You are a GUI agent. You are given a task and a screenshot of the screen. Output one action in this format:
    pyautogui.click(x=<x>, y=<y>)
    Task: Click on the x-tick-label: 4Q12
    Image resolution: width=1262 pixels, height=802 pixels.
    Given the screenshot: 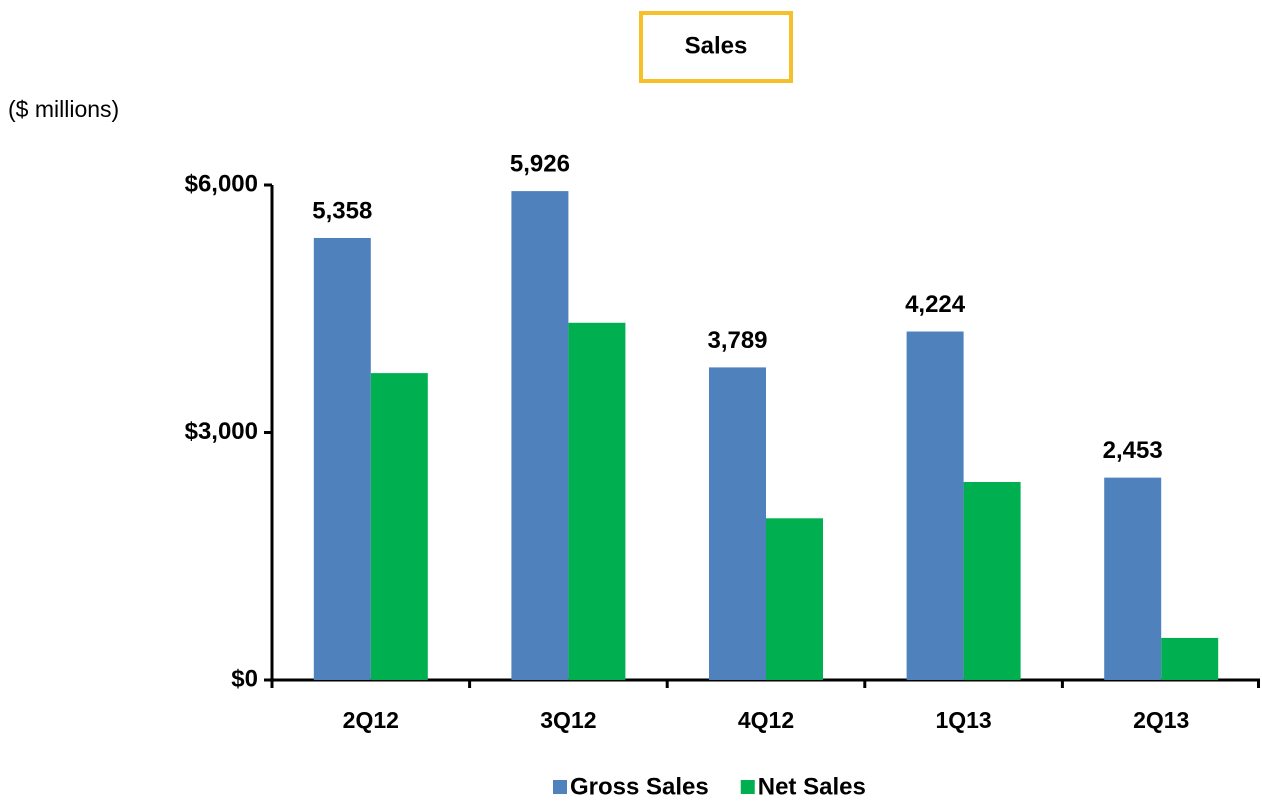 What is the action you would take?
    pyautogui.click(x=766, y=720)
    